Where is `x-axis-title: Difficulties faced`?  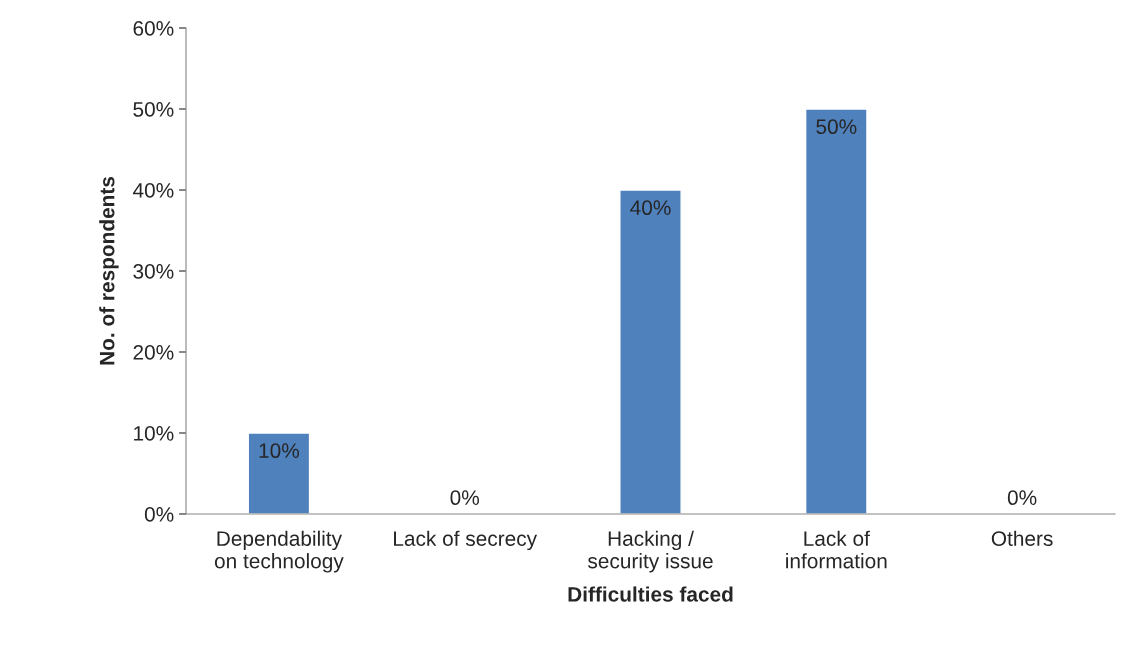
x-axis-title: Difficulties faced is located at coordinates (650, 594).